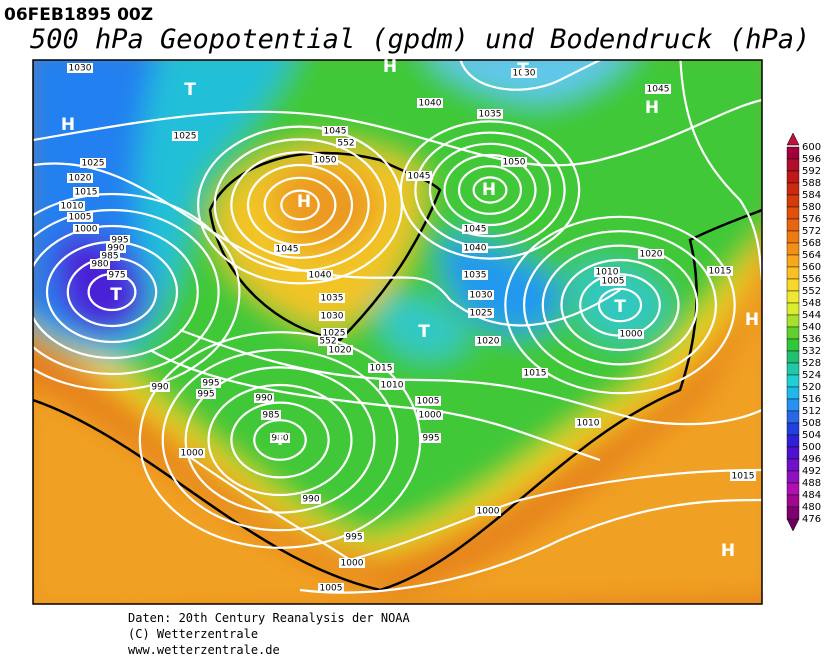  What do you see at coordinates (811, 303) in the screenshot?
I see `colorbar-label: 548` at bounding box center [811, 303].